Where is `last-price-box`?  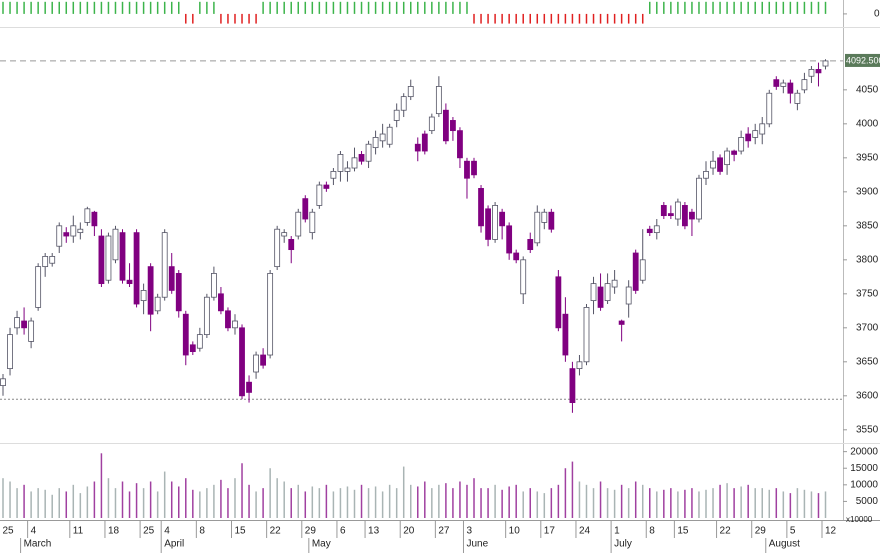
last-price-box is located at coordinates (862, 60).